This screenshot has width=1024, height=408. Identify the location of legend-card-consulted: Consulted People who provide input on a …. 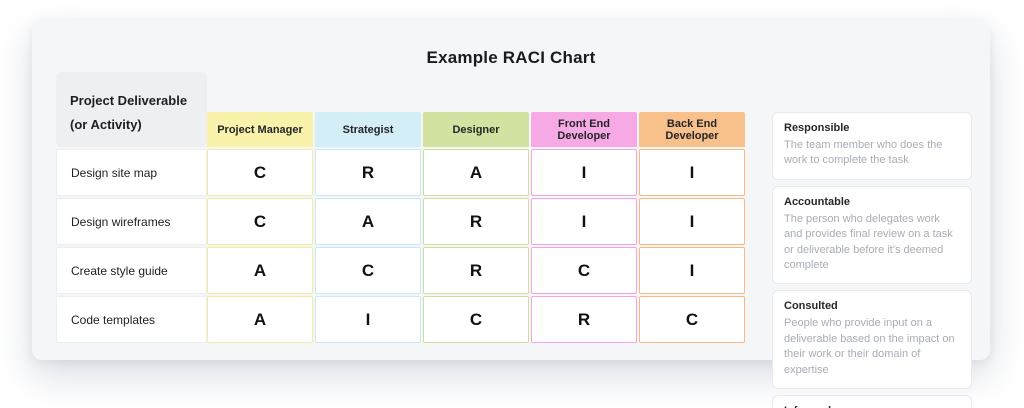
(872, 339).